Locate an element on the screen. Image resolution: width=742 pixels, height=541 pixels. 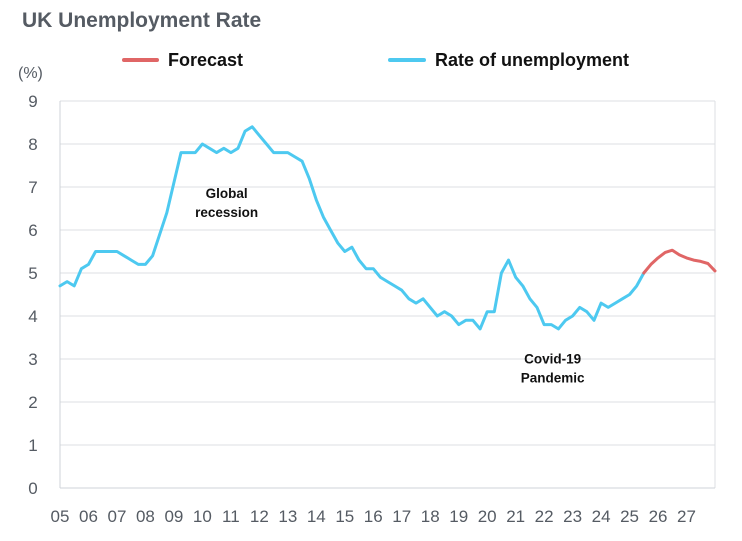
annotation-1: Covid-19 Pandemic is located at coordinates (553, 368).